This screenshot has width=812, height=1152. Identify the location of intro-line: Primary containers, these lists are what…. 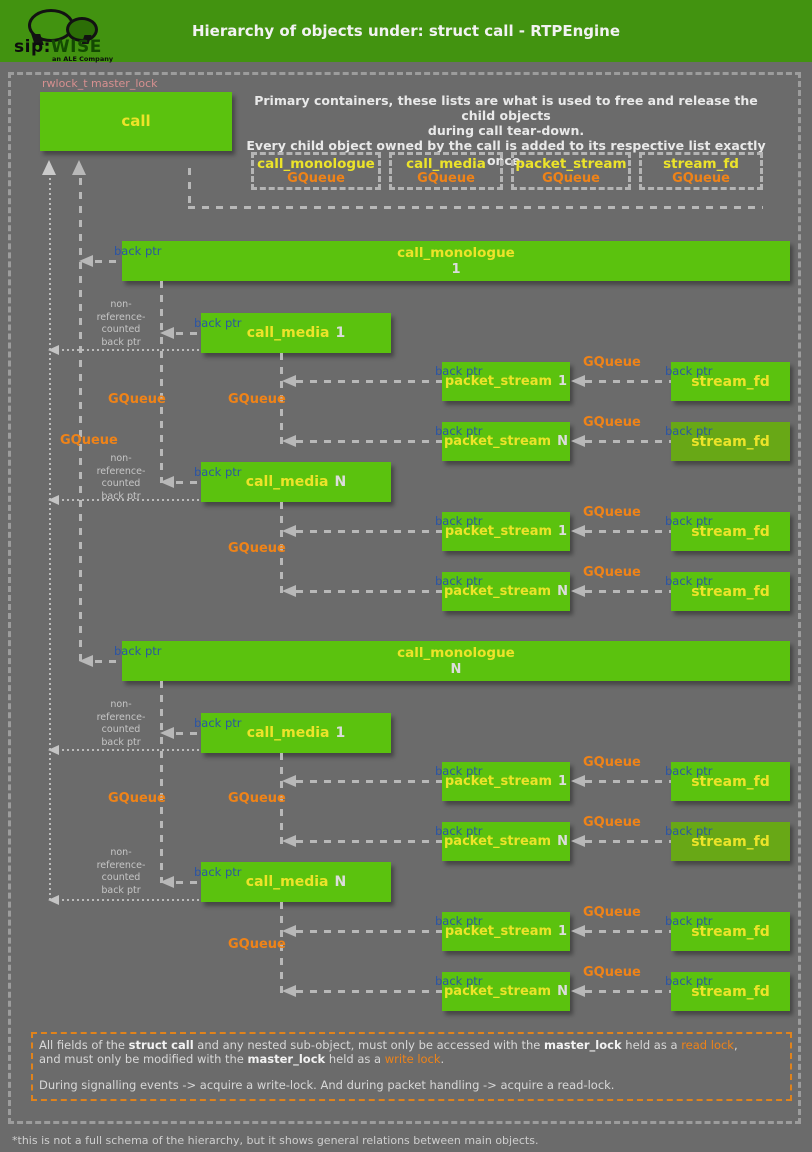
(506, 108).